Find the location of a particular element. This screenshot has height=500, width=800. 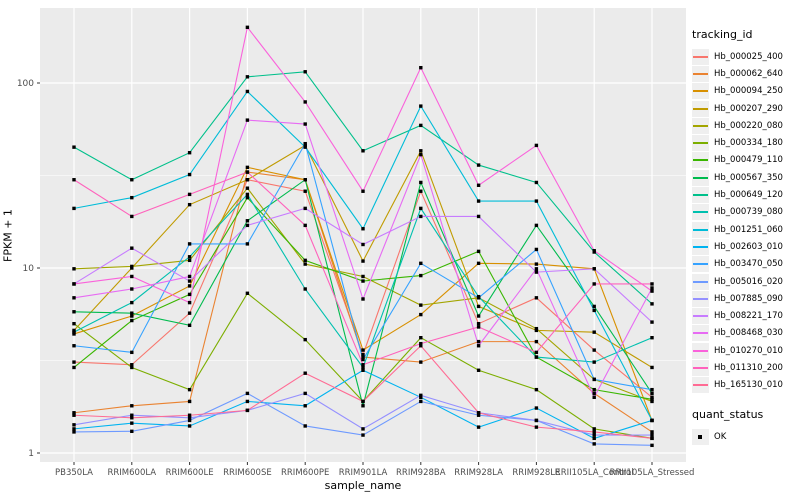

x-tick-label: RRIM928LE is located at coordinates (536, 473).